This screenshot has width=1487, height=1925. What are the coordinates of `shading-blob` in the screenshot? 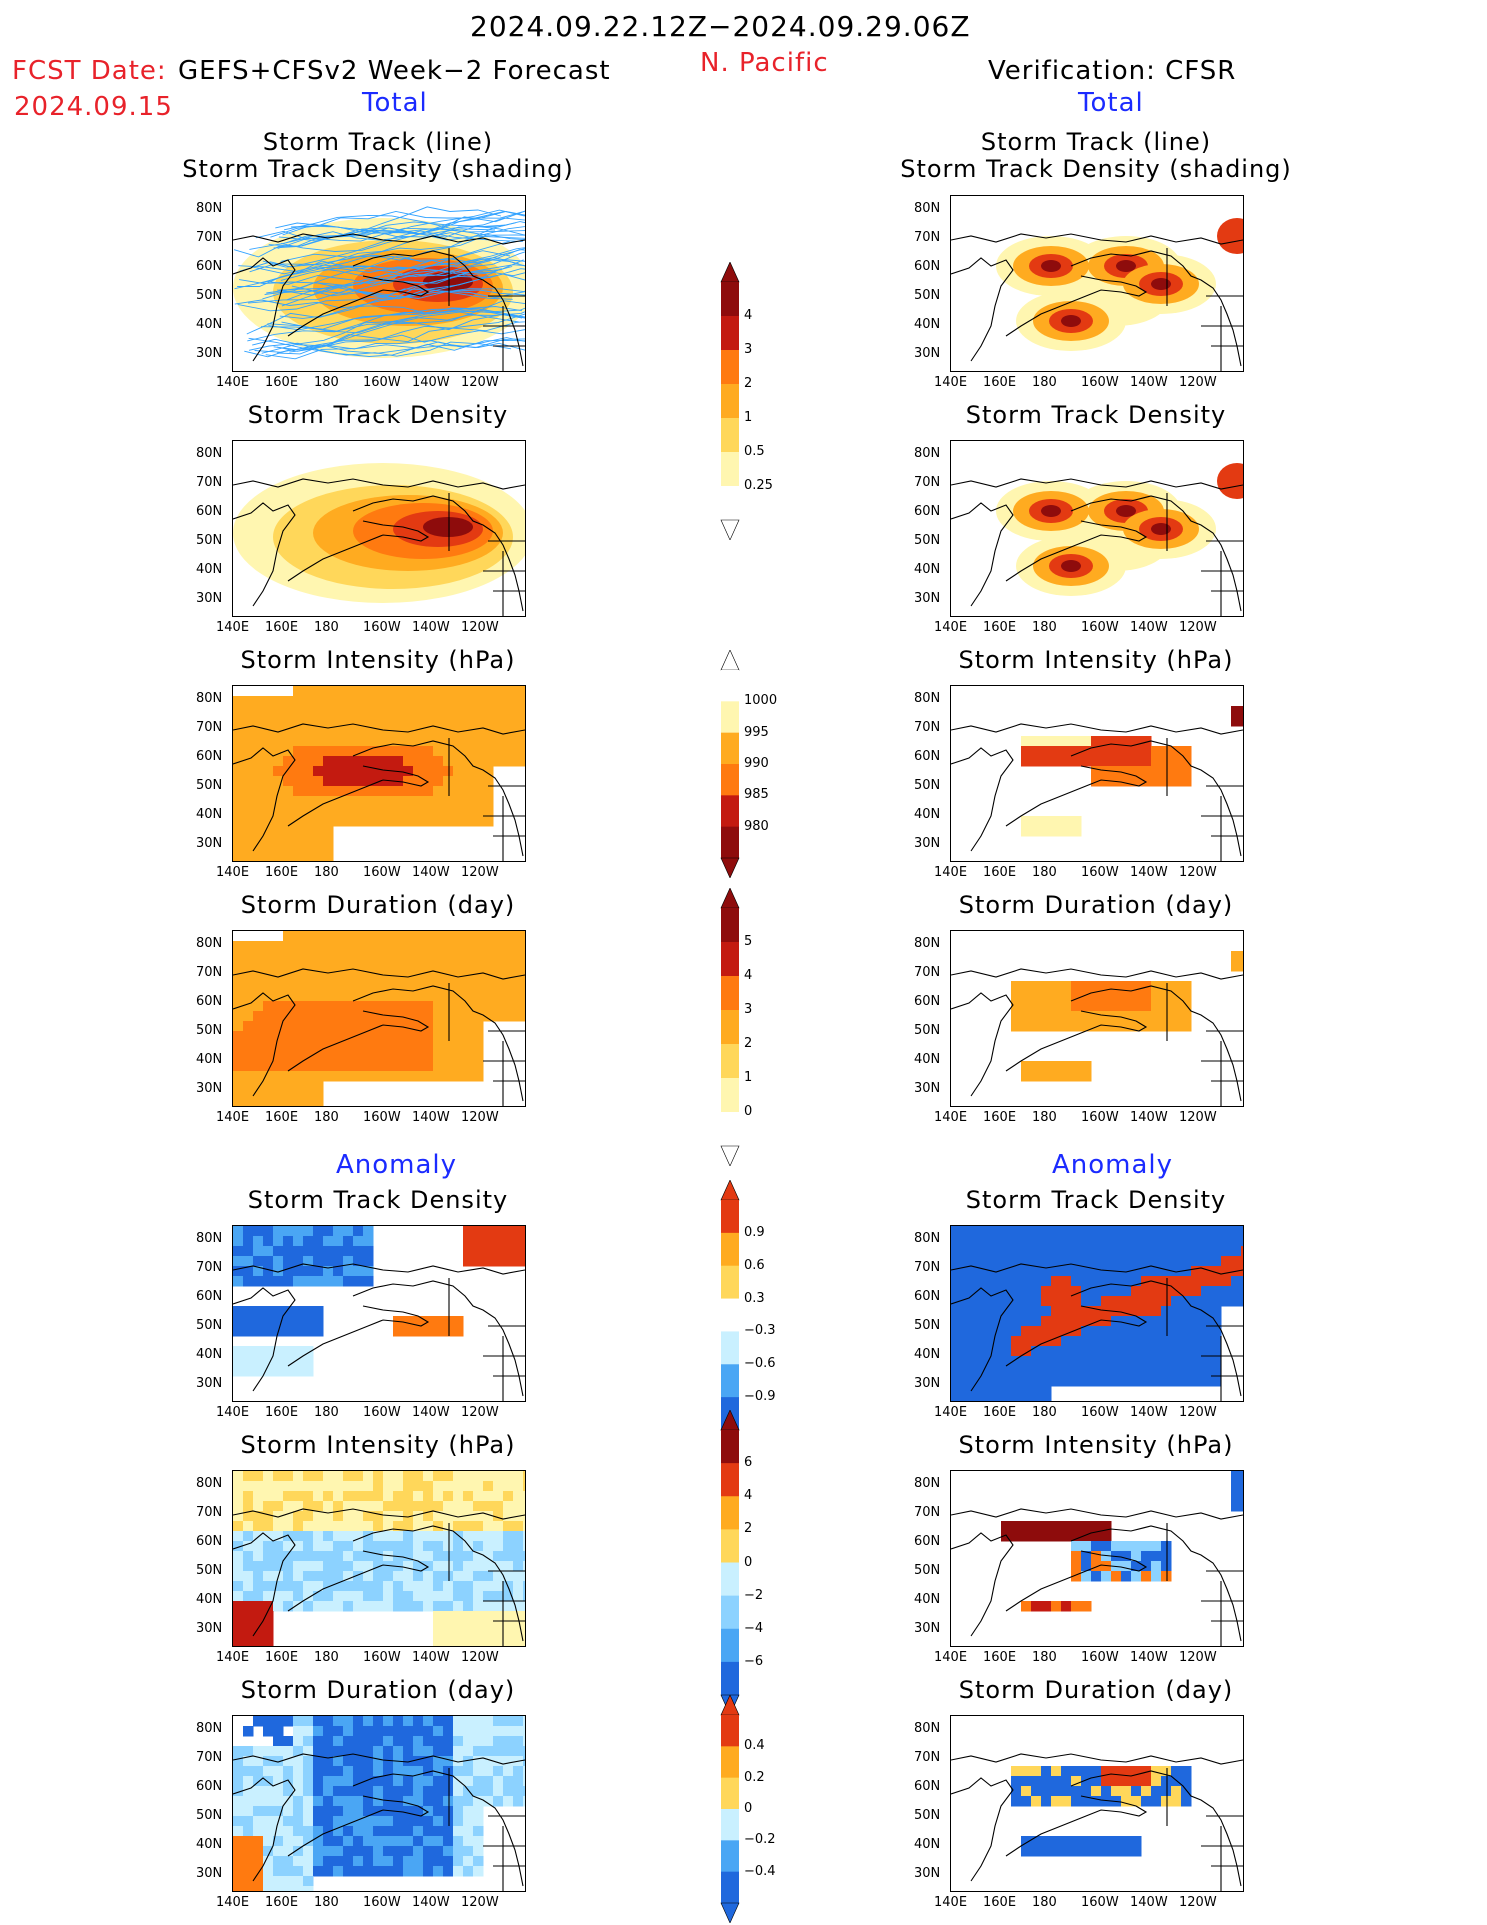 It's located at (1230, 236).